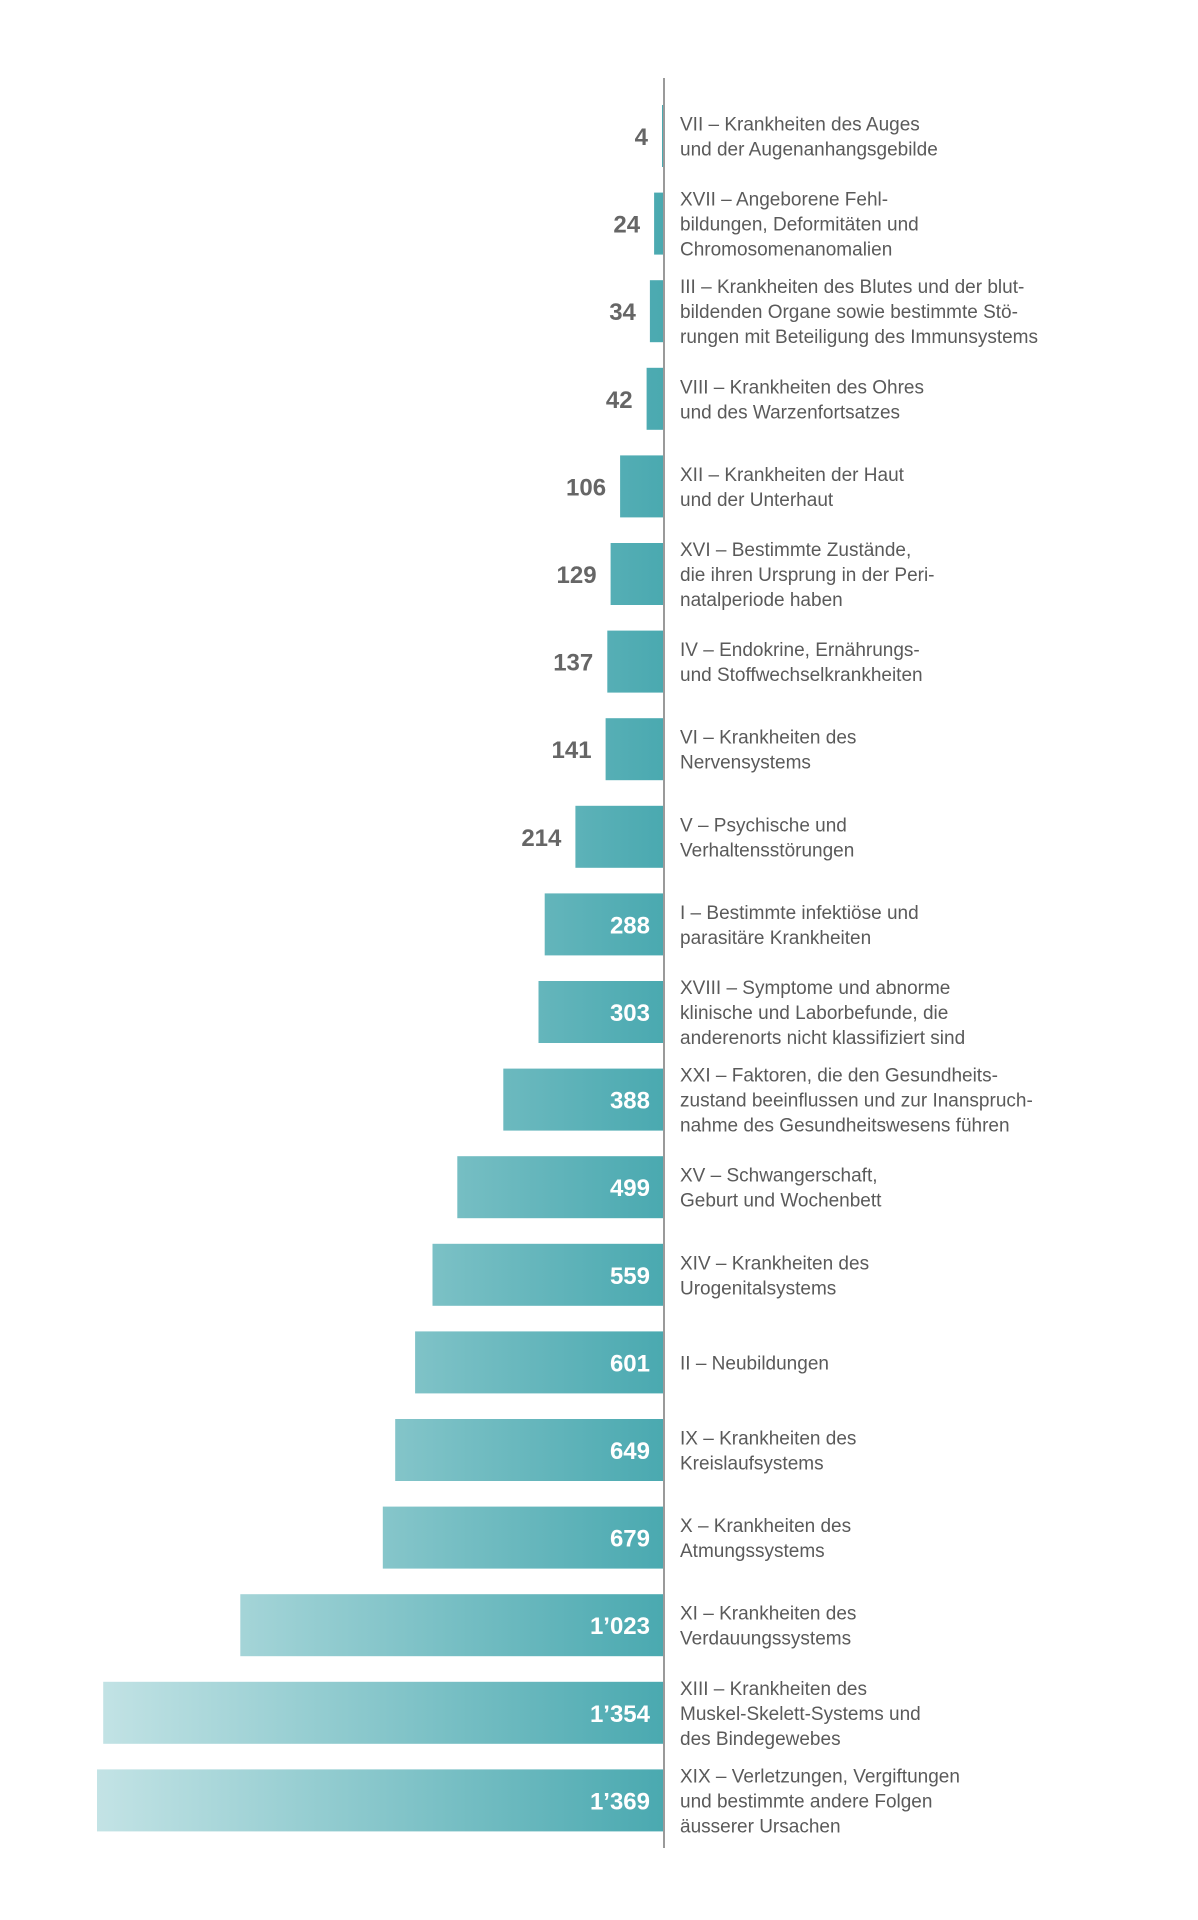 Image resolution: width=1198 pixels, height=1920 pixels. I want to click on bar-value-label: 649, so click(630, 1451).